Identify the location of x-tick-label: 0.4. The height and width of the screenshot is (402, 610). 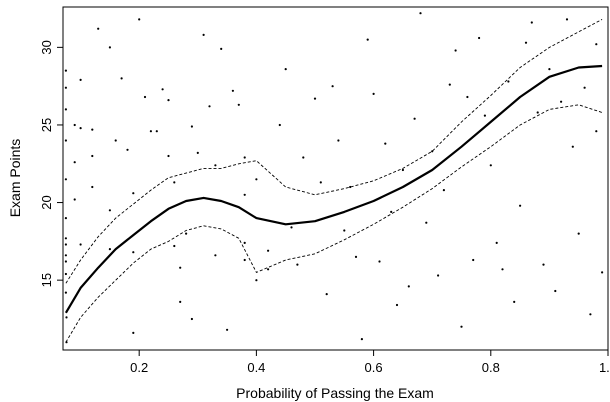
(256, 367).